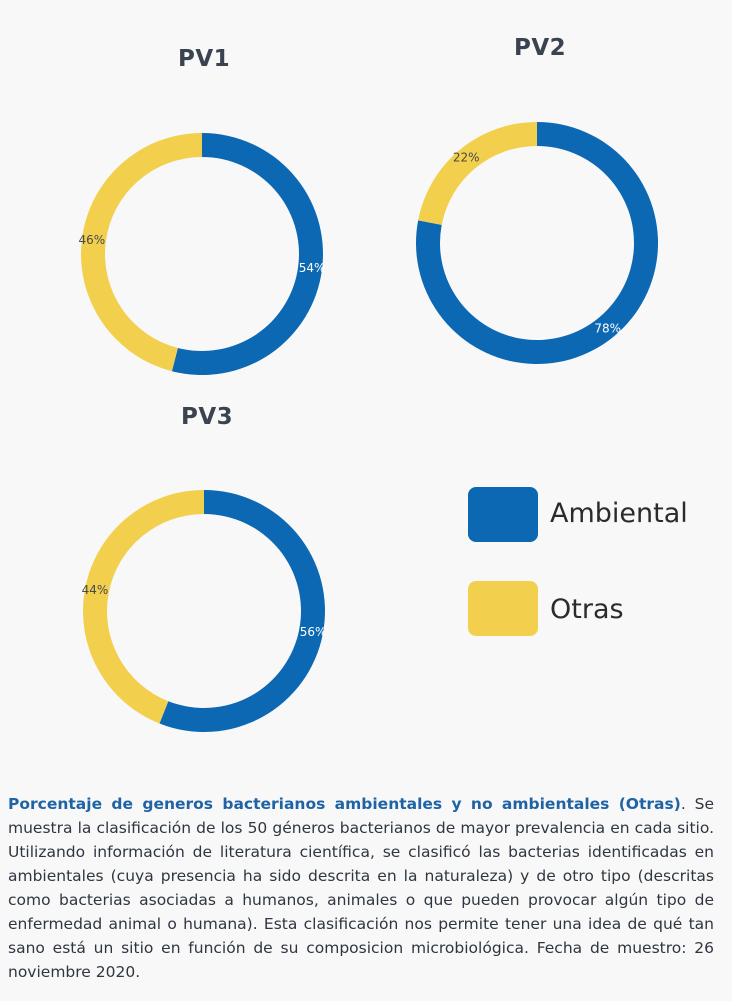 The width and height of the screenshot is (732, 1001). I want to click on chart-title-pv1: PV1, so click(204, 59).